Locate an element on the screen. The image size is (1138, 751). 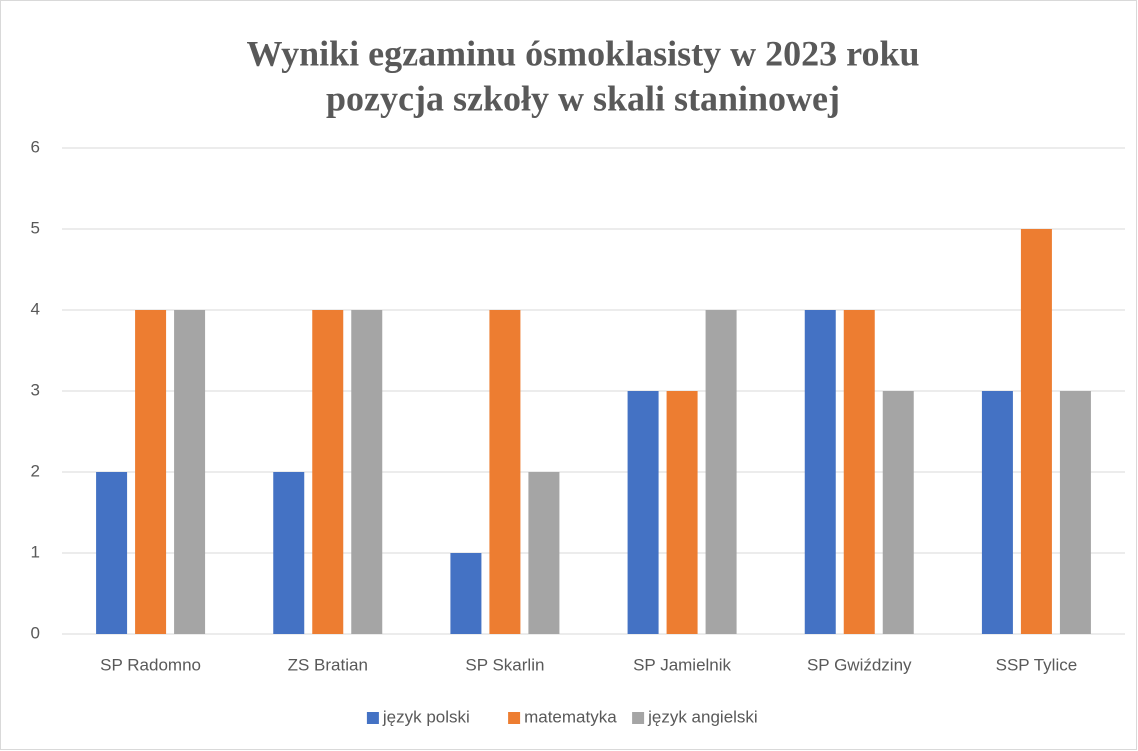
x-tick-label: SP Jamielnik is located at coordinates (682, 664).